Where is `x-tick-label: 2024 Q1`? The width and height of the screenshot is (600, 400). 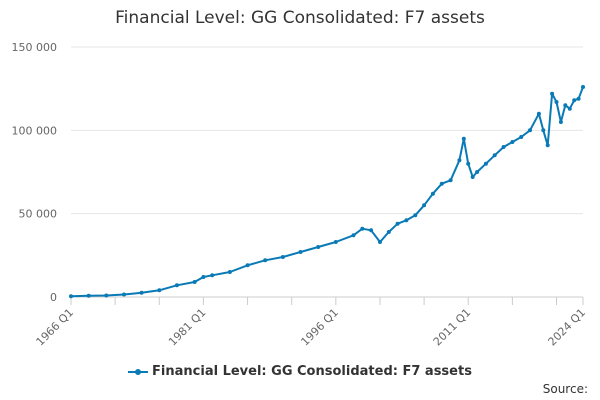 x-tick-label: 2024 Q1 is located at coordinates (567, 327).